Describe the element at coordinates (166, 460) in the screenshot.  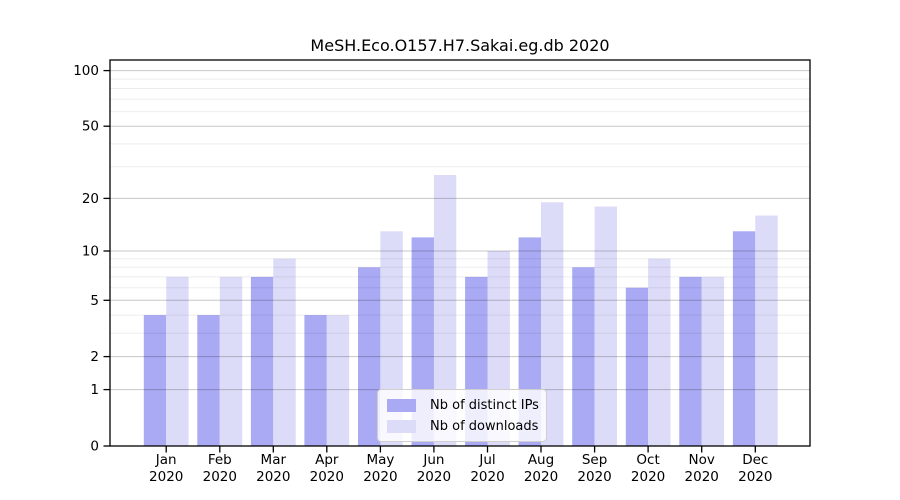
I see `x-tick-label-month: Jan` at that location.